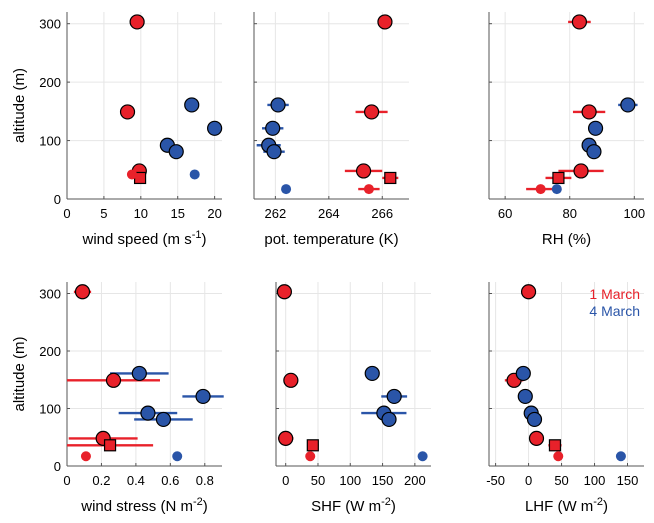 The image size is (654, 523). I want to click on x-tick-label: 5, so click(103, 213).